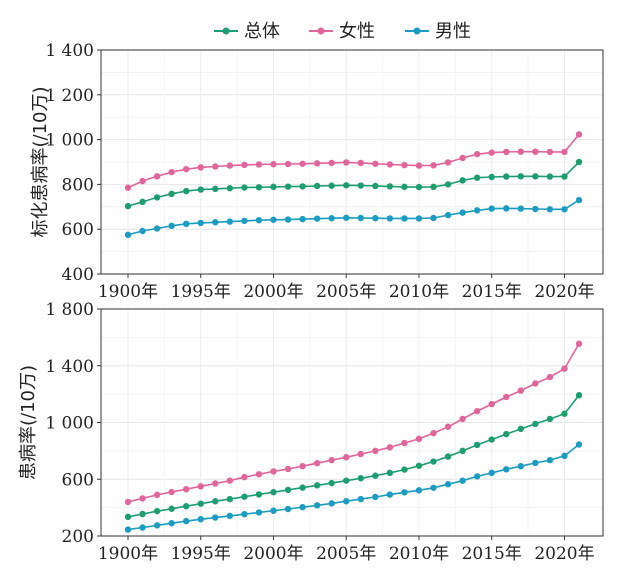 The image size is (634, 571). What do you see at coordinates (346, 292) in the screenshot?
I see `x-tick-label: 2005年` at bounding box center [346, 292].